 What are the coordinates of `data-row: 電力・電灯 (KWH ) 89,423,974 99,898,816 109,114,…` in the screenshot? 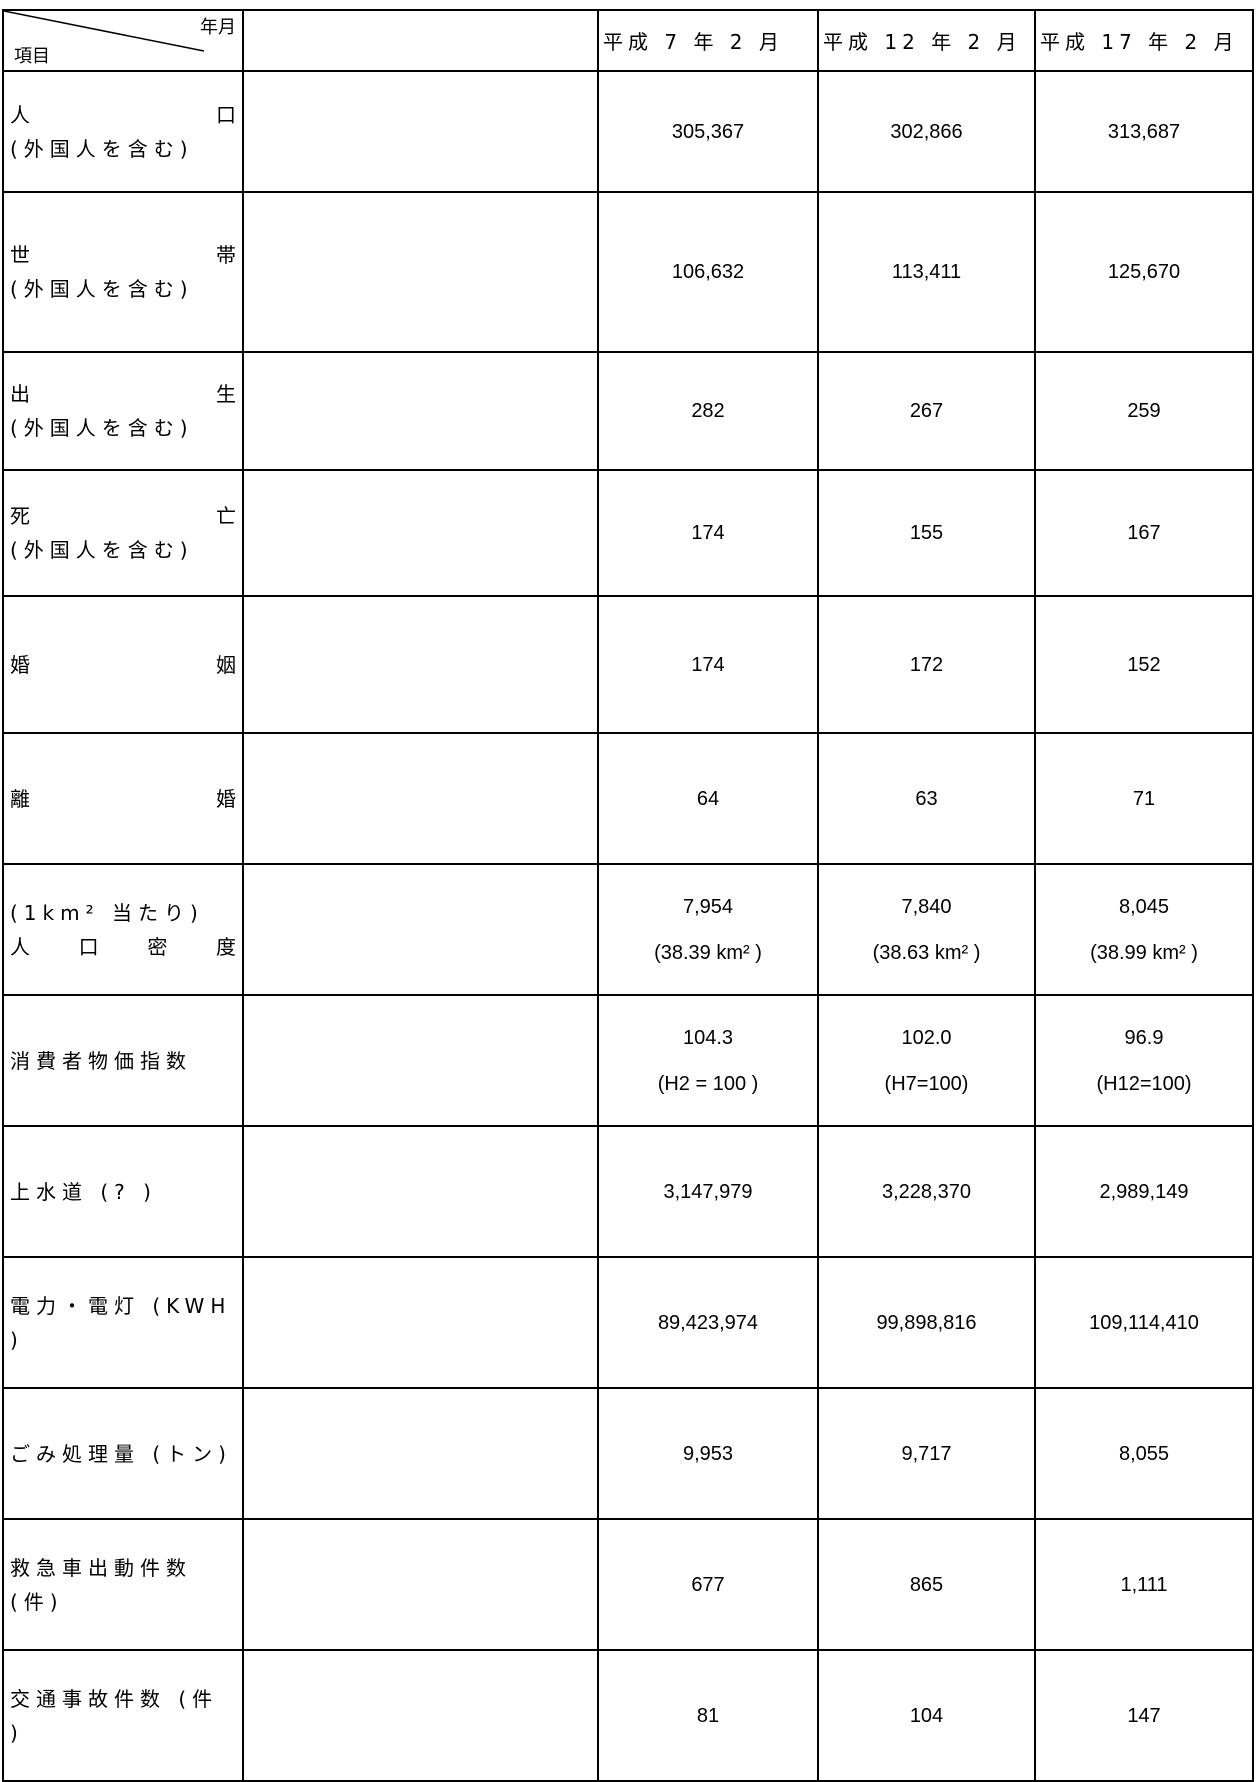 It's located at (628, 1322).